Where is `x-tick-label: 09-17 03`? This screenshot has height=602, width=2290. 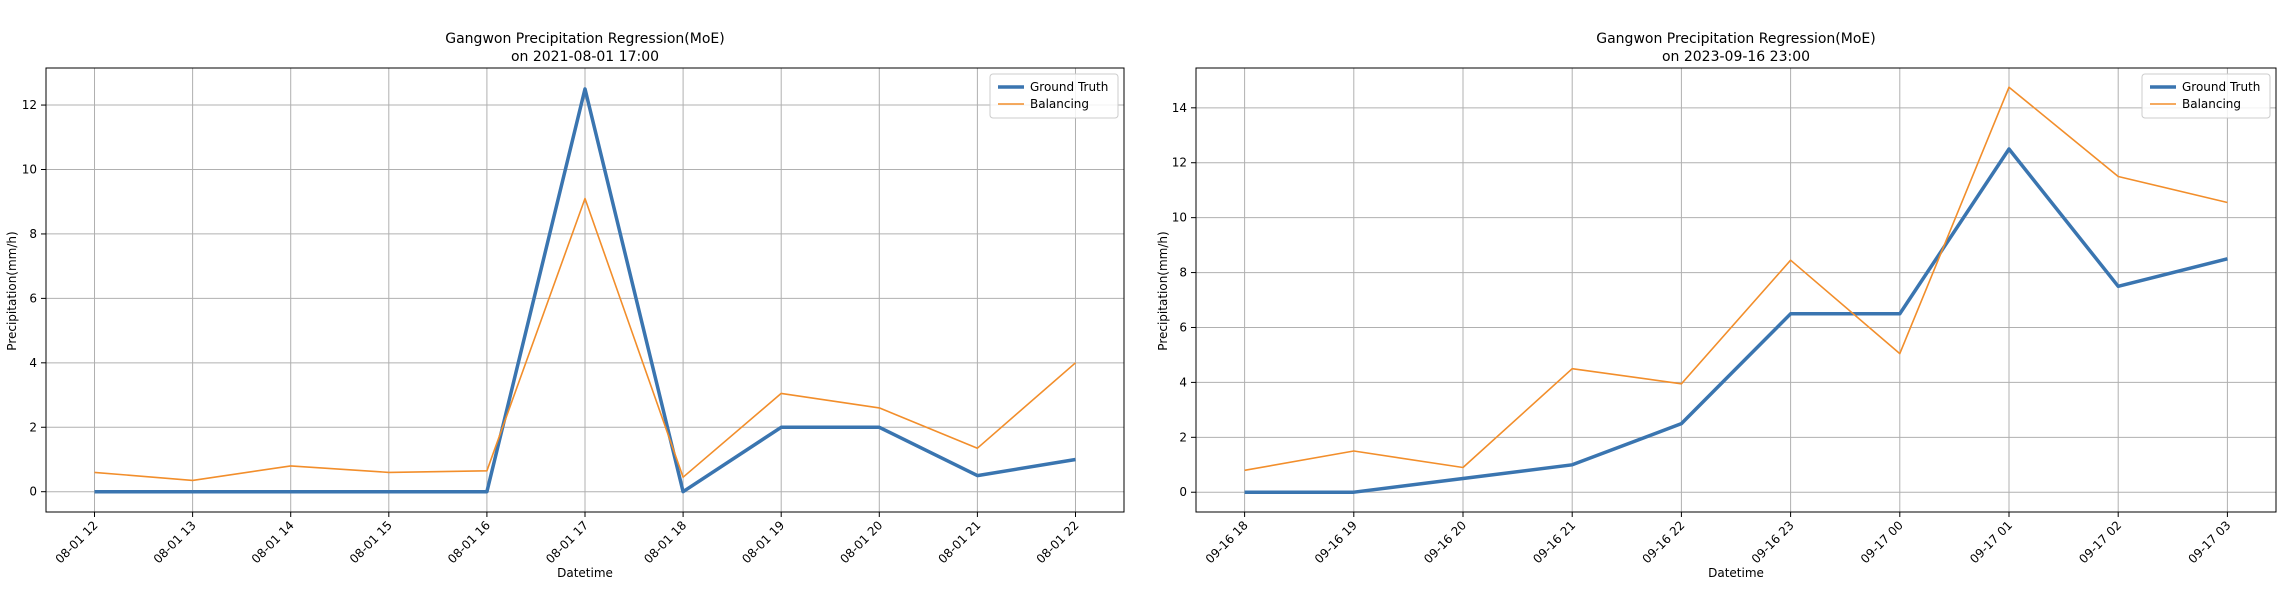 x-tick-label: 09-17 03 is located at coordinates (2209, 542).